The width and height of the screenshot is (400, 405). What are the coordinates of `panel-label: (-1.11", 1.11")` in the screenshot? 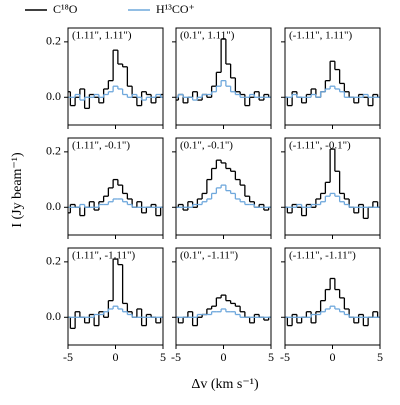 It's located at (320, 36).